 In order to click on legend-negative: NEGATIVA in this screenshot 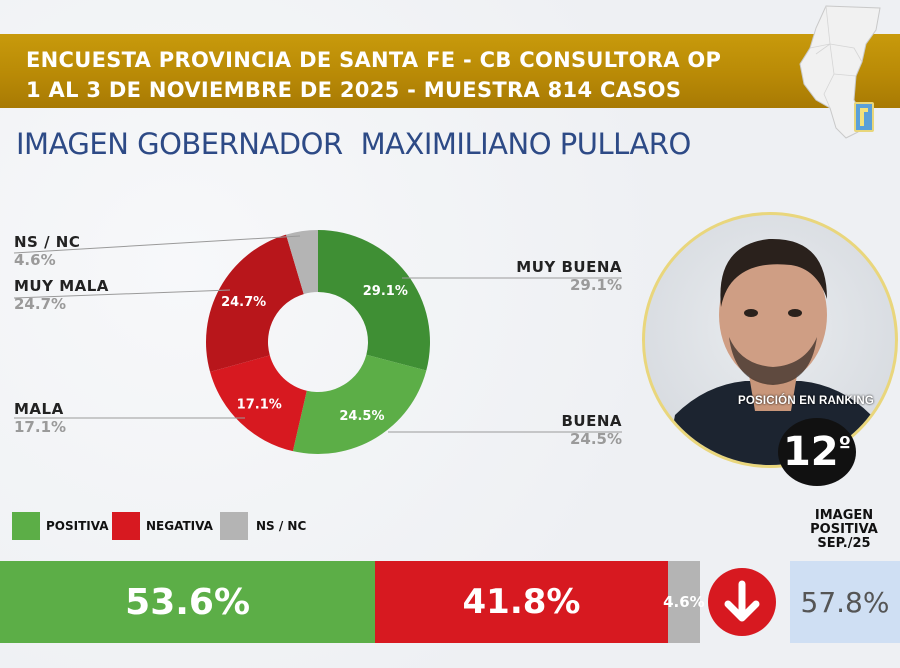, I will do `click(162, 526)`.